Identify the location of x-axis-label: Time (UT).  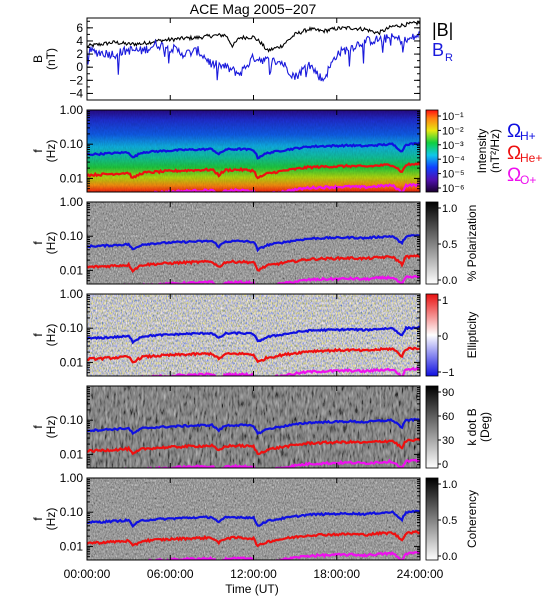
(252, 589).